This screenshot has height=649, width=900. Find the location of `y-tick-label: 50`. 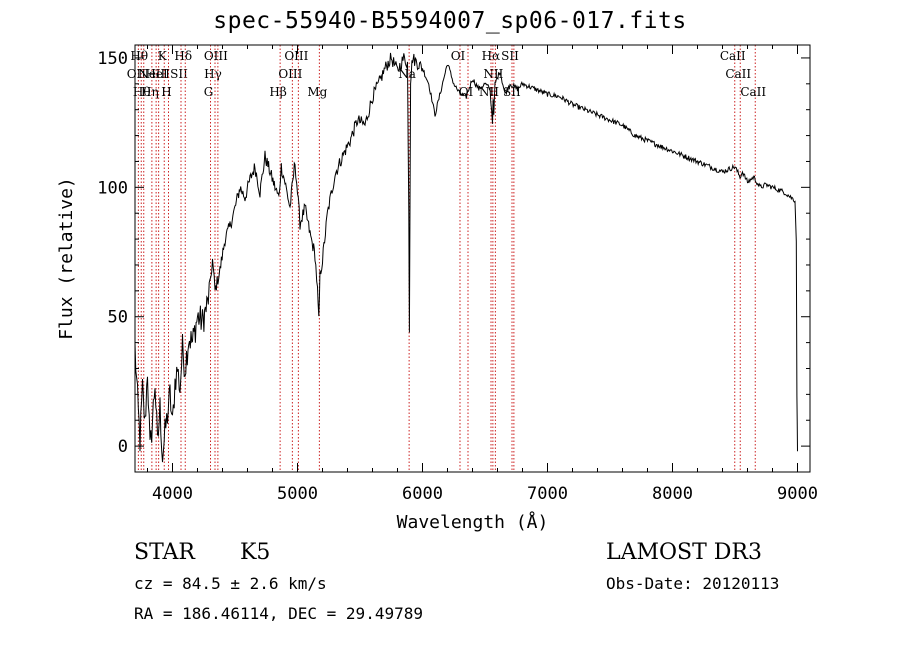

y-tick-label: 50 is located at coordinates (118, 318).